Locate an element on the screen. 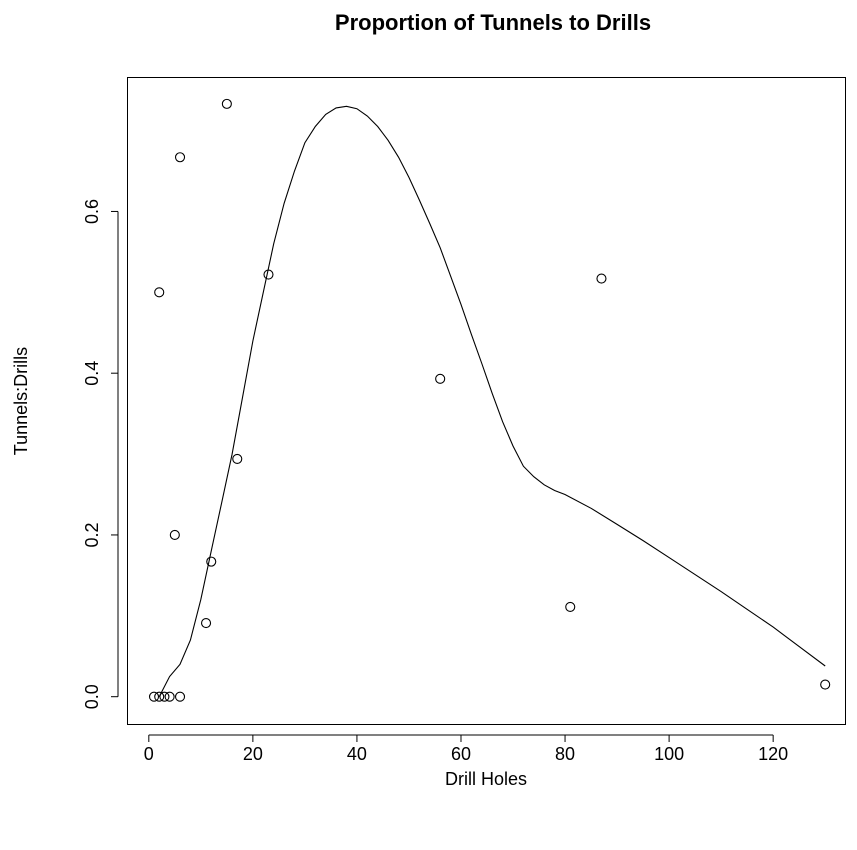 The width and height of the screenshot is (857, 850). x-tick-label: 100 is located at coordinates (669, 754).